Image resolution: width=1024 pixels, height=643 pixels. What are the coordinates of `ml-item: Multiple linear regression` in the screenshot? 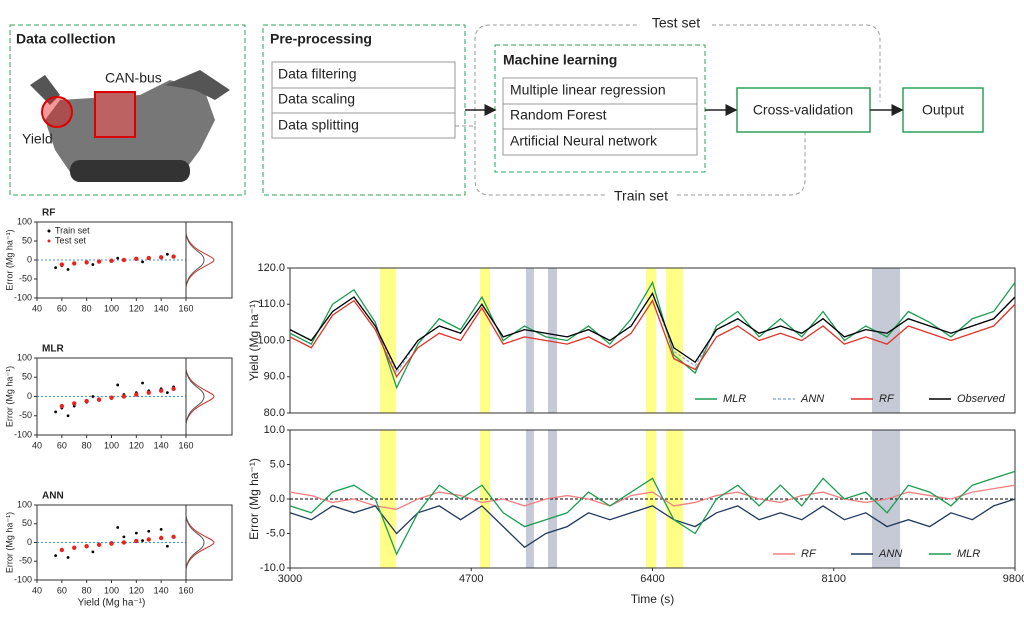 It's located at (588, 90).